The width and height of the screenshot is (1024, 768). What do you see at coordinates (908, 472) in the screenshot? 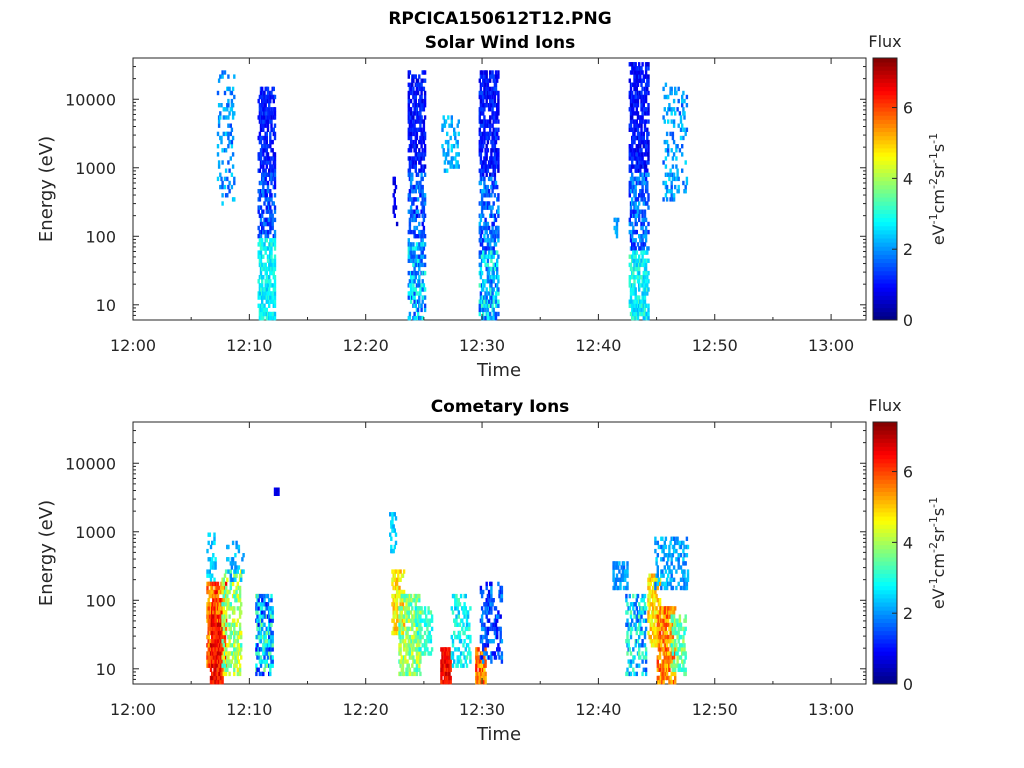
I see `colorbar-tick-label: 6` at bounding box center [908, 472].